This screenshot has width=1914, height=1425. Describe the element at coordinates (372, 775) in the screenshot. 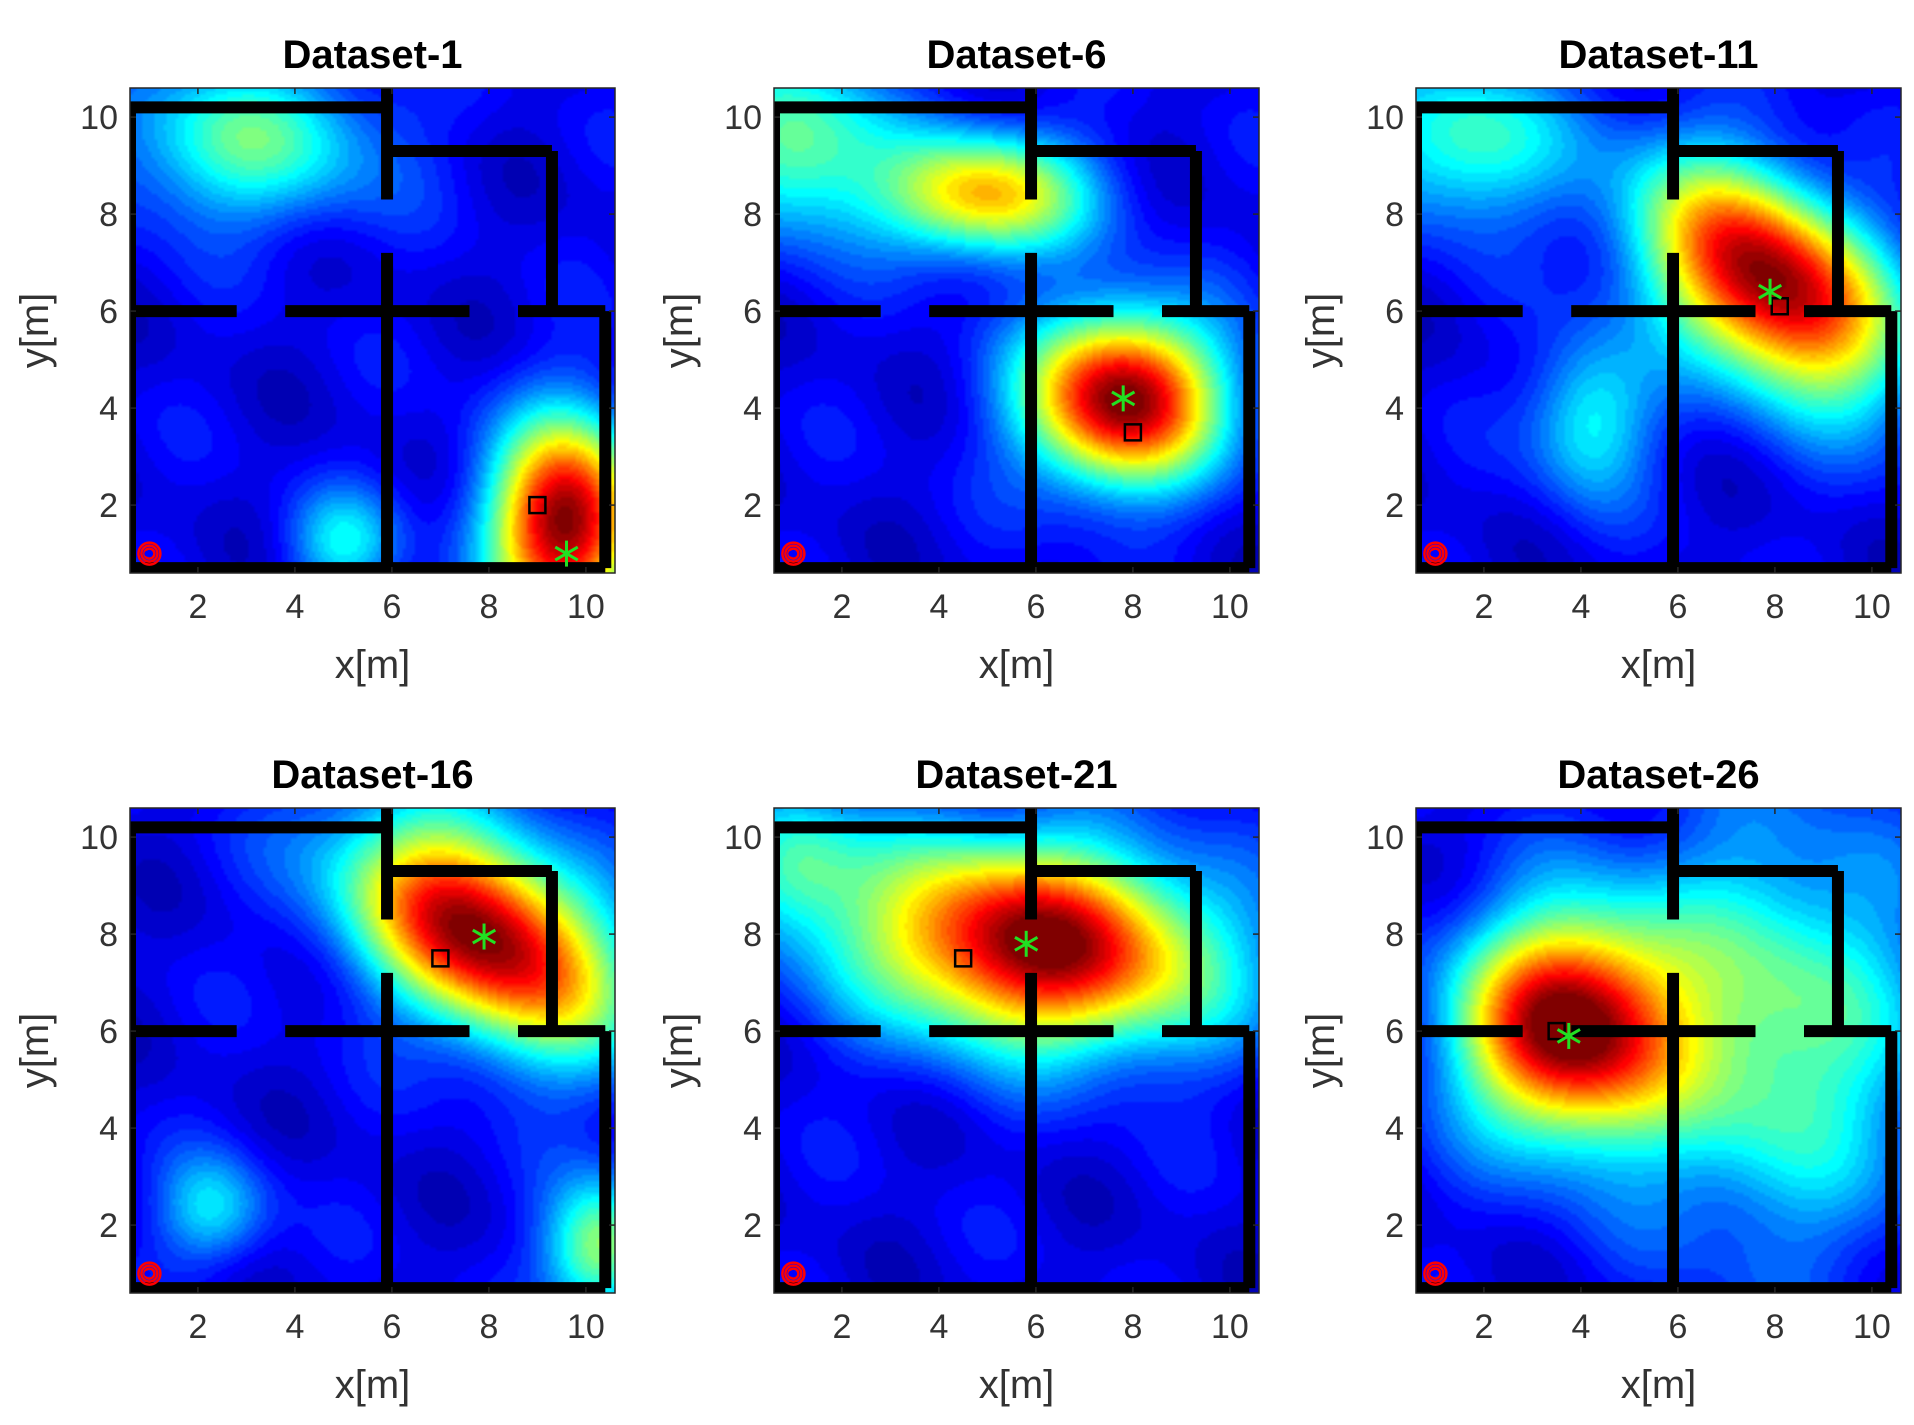

I see `panel-title: Dataset-16` at that location.